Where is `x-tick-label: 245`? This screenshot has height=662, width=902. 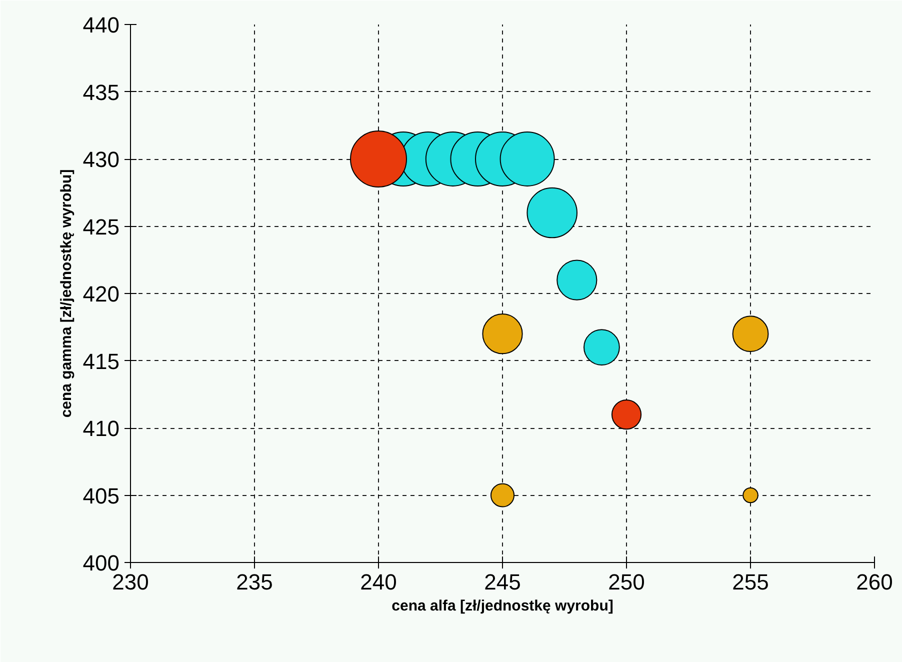
x-tick-label: 245 is located at coordinates (502, 582).